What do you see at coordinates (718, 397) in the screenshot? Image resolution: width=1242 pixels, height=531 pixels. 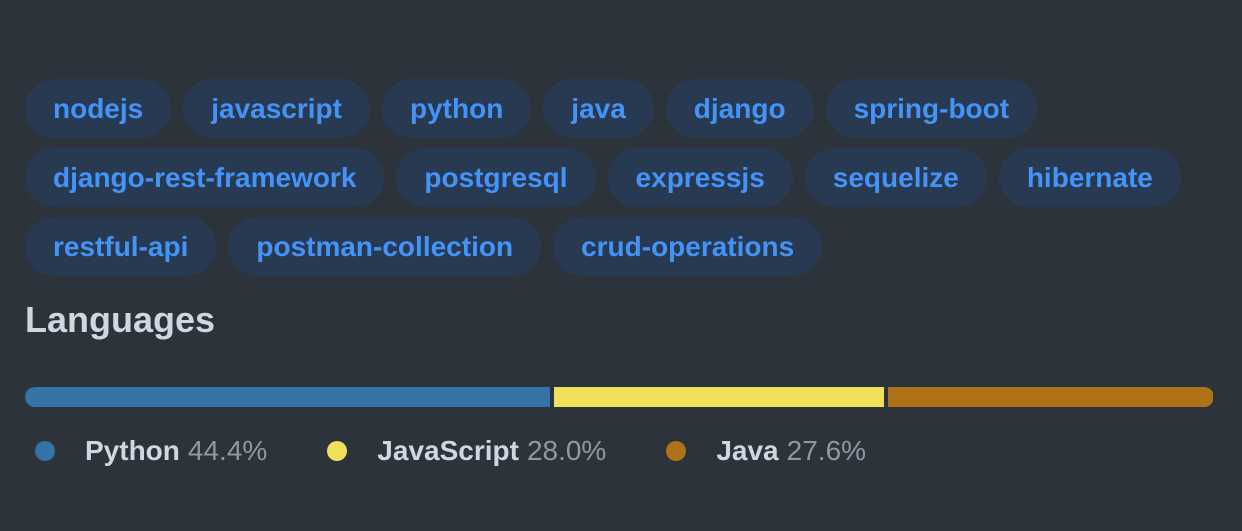 I see `language-bar-segment-javascript` at bounding box center [718, 397].